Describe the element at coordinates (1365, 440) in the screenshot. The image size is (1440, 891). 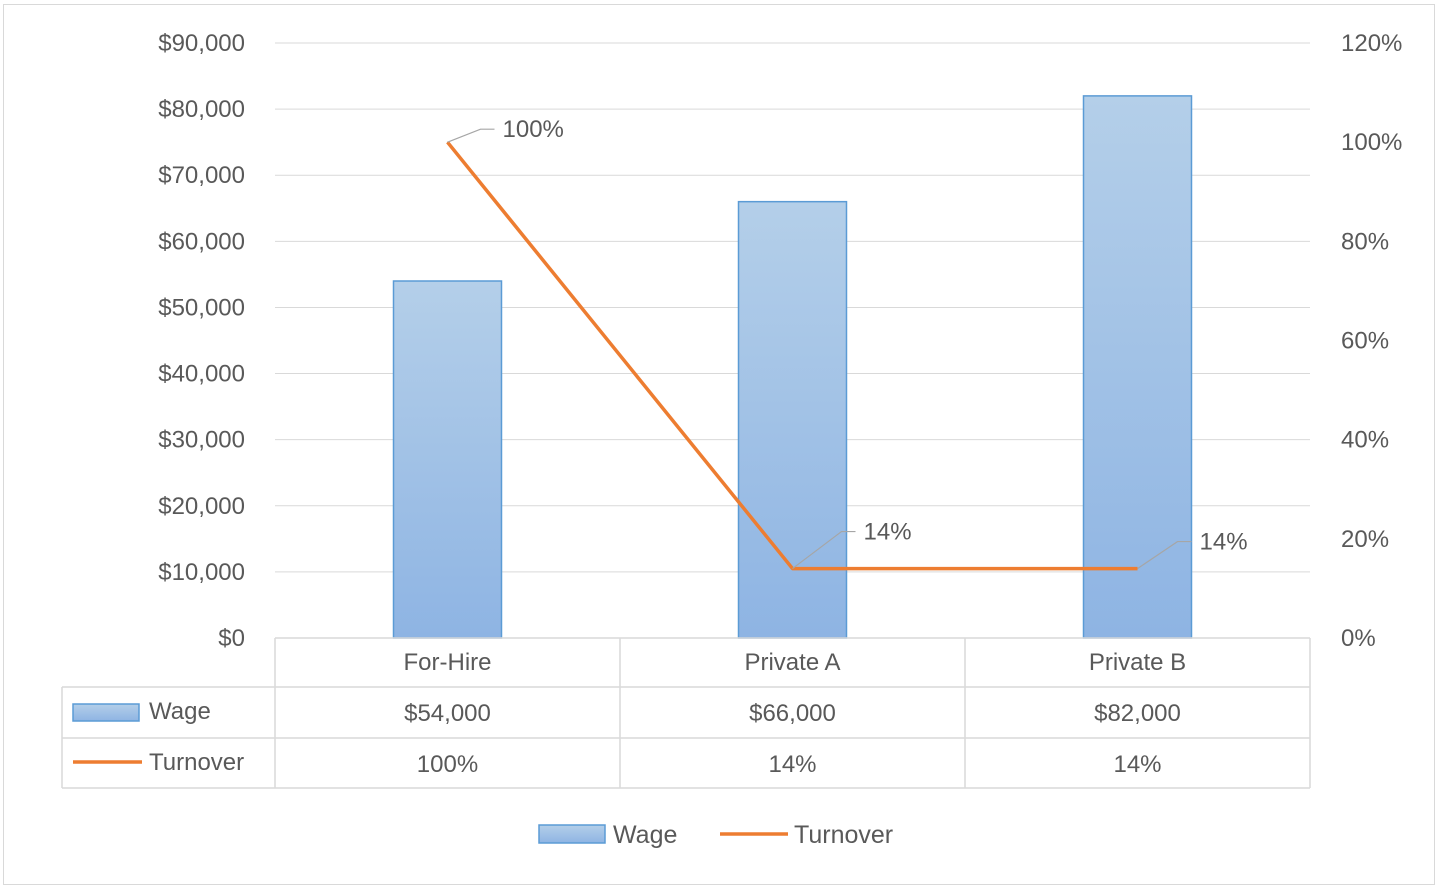
I see `right-axis-tick-label: 40%` at that location.